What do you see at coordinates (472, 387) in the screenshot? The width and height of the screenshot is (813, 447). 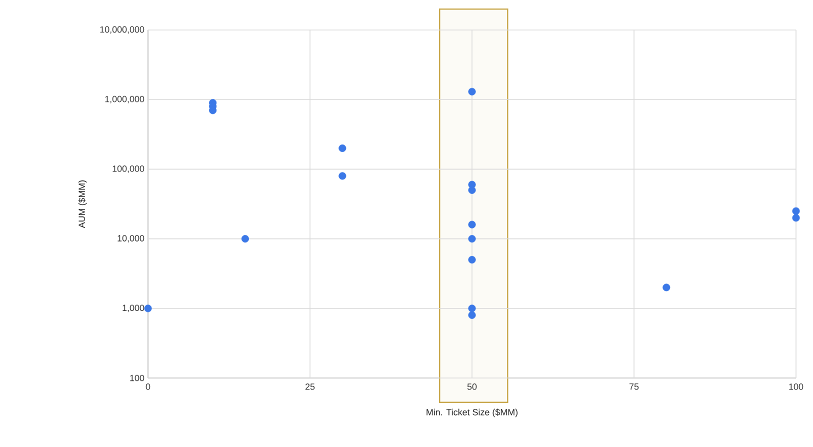 I see `x-tick-label: 50` at bounding box center [472, 387].